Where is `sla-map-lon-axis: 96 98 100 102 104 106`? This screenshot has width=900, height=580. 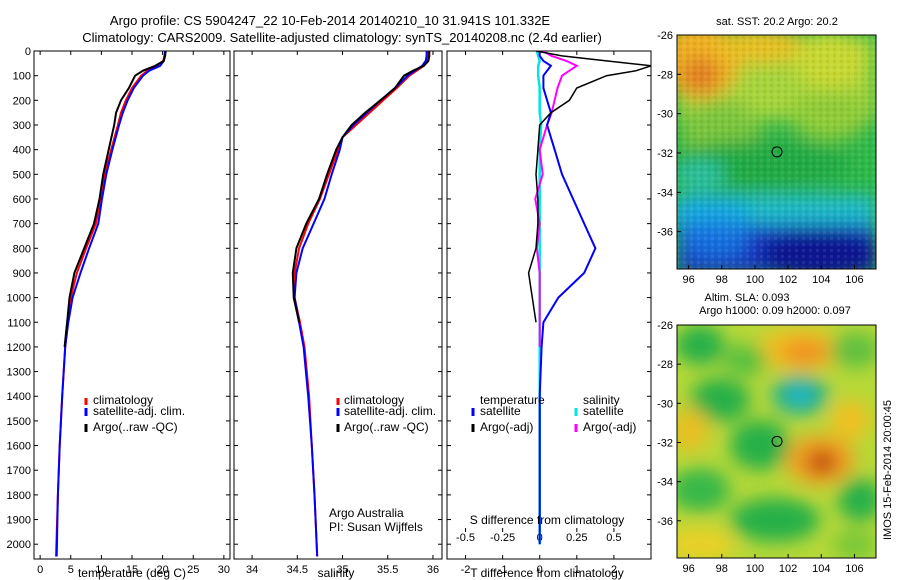 sla-map-lon-axis: 96 98 100 102 104 106 is located at coordinates (773, 564).